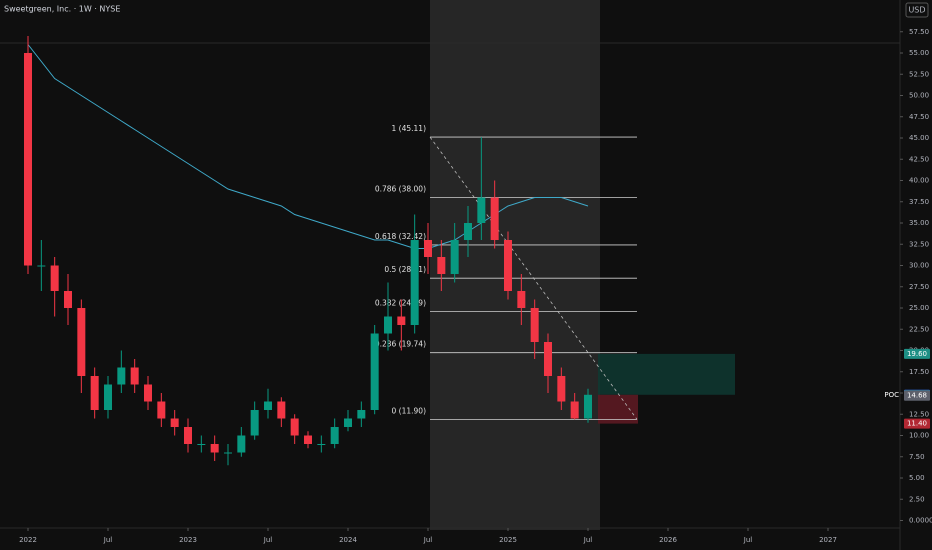 This screenshot has width=932, height=550. Describe the element at coordinates (28, 540) in the screenshot. I see `x-tick-label: 2022` at that location.